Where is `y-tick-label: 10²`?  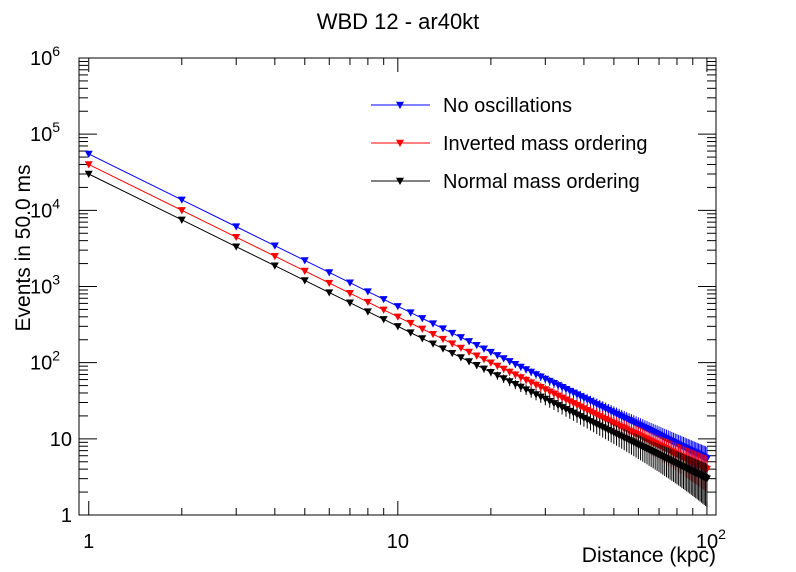
y-tick-label: 10² is located at coordinates (45, 361).